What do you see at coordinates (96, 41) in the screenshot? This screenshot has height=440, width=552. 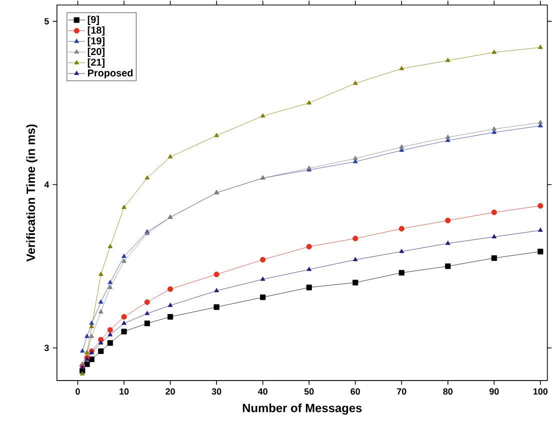 I see `legend-label: [19]` at bounding box center [96, 41].